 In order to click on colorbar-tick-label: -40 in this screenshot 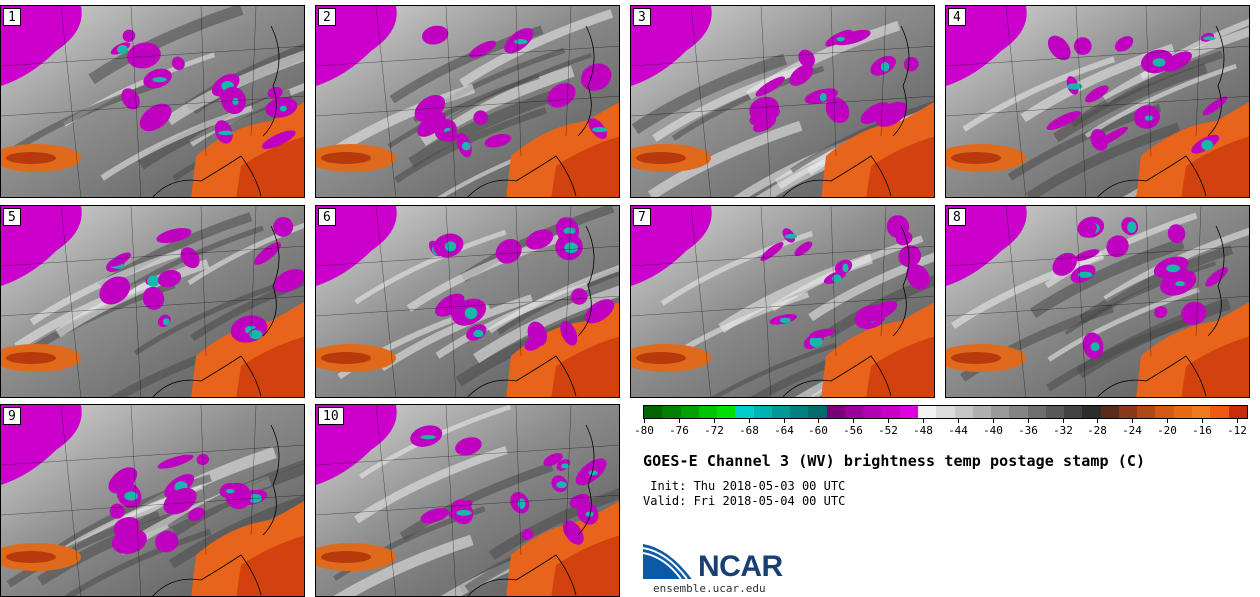, I will do `click(993, 430)`.